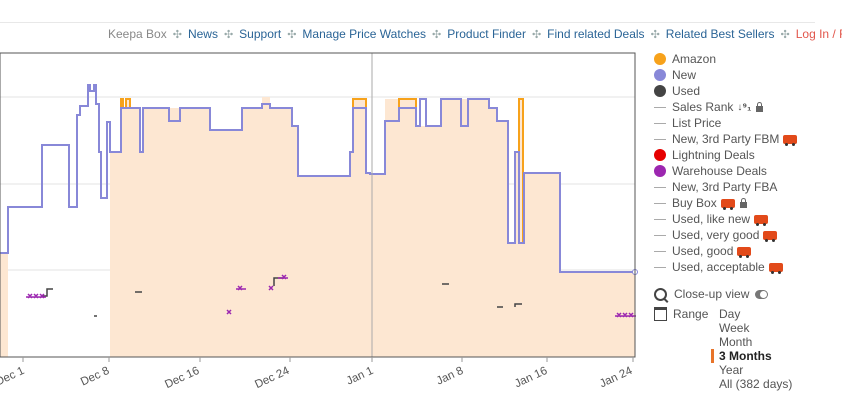 The image size is (842, 420). What do you see at coordinates (713, 155) in the screenshot?
I see `legend-label: Lightning Deals` at bounding box center [713, 155].